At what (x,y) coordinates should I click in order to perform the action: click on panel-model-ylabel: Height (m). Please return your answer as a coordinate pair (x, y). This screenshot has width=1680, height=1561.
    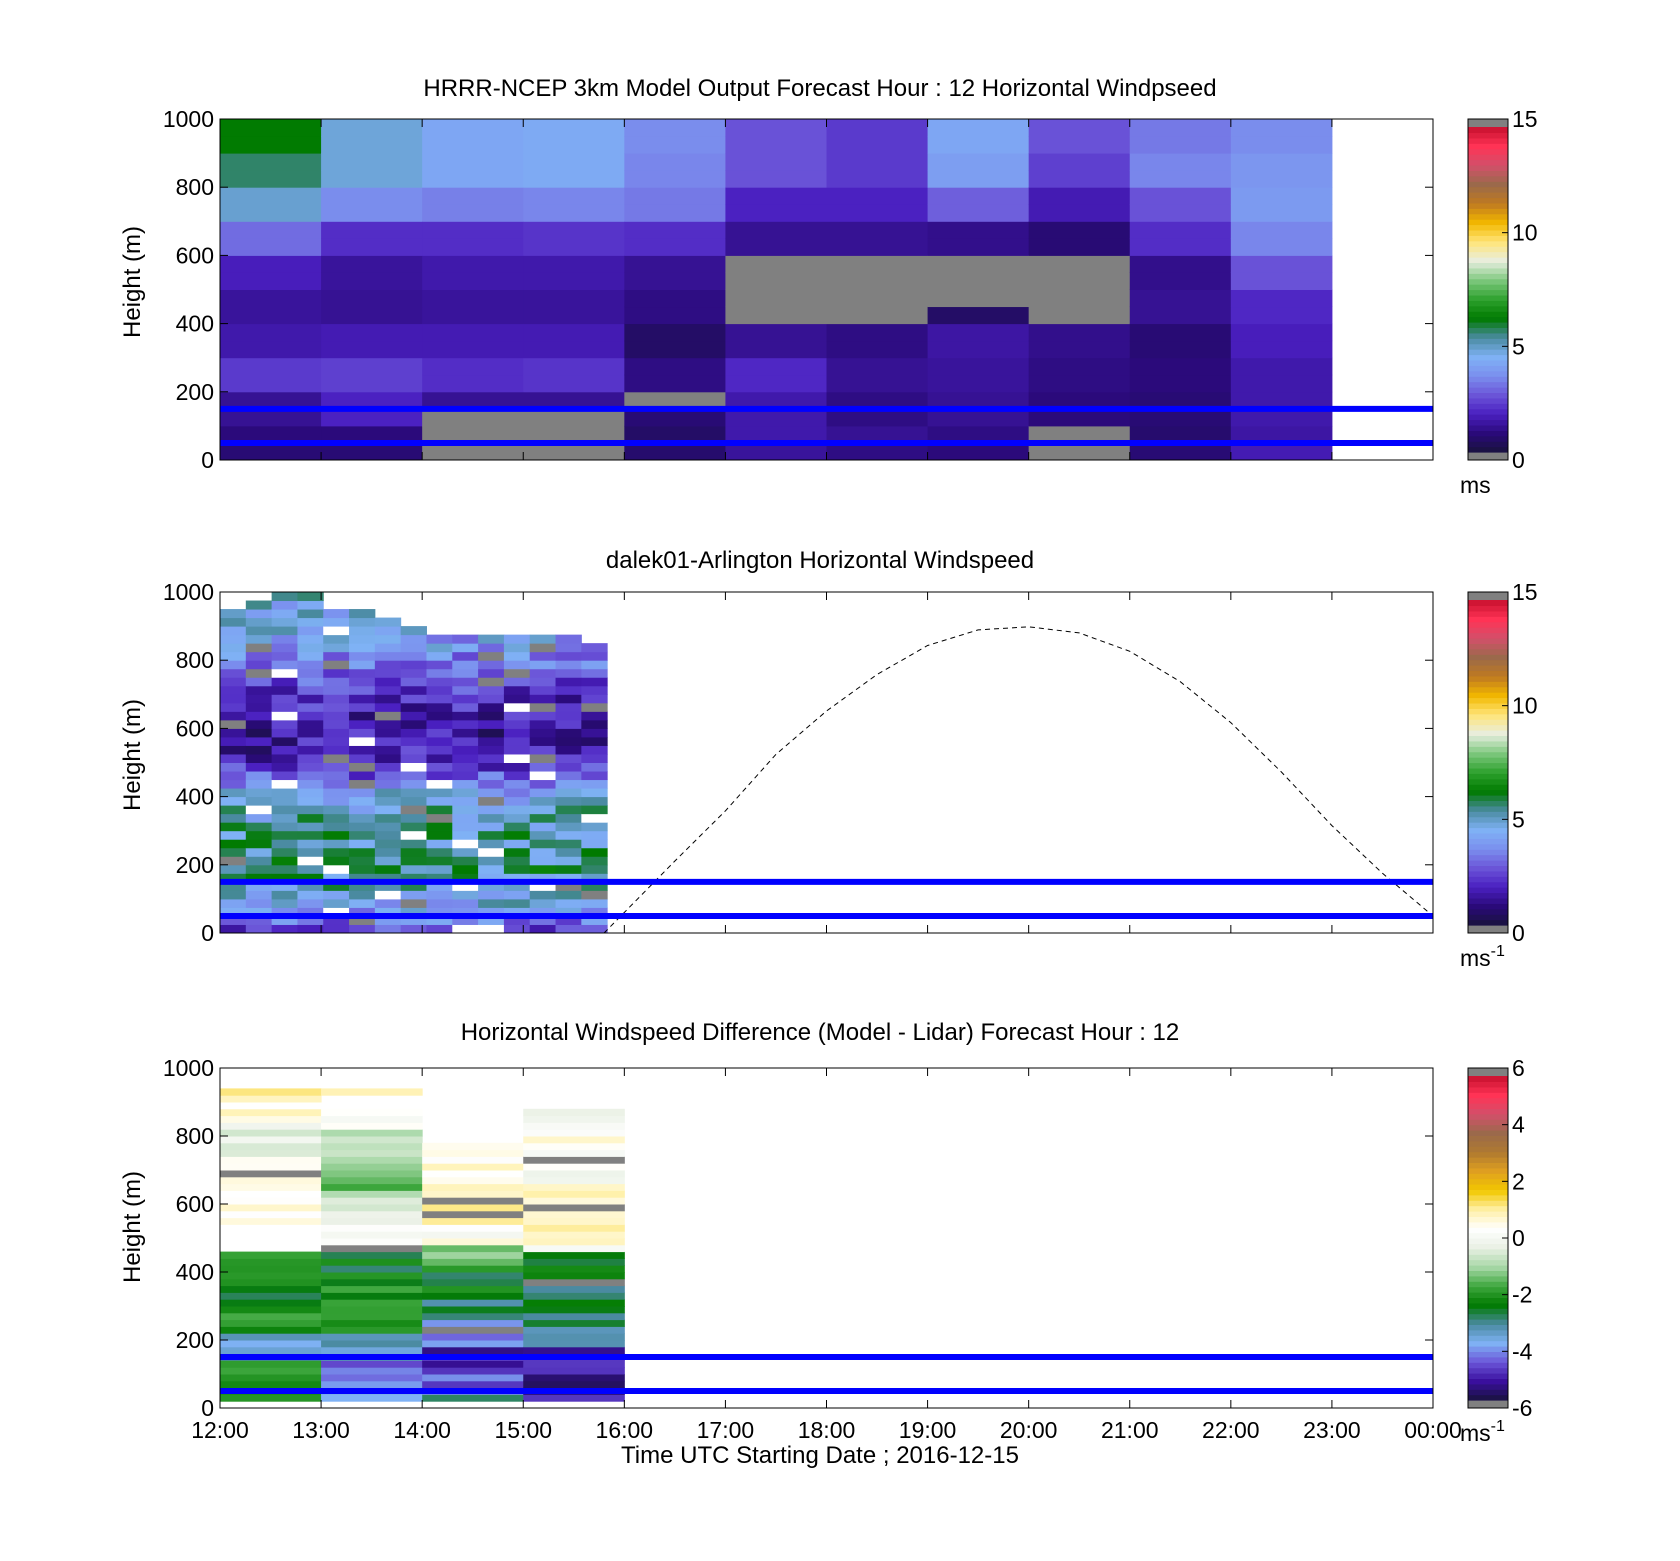
    Looking at the image, I should click on (132, 282).